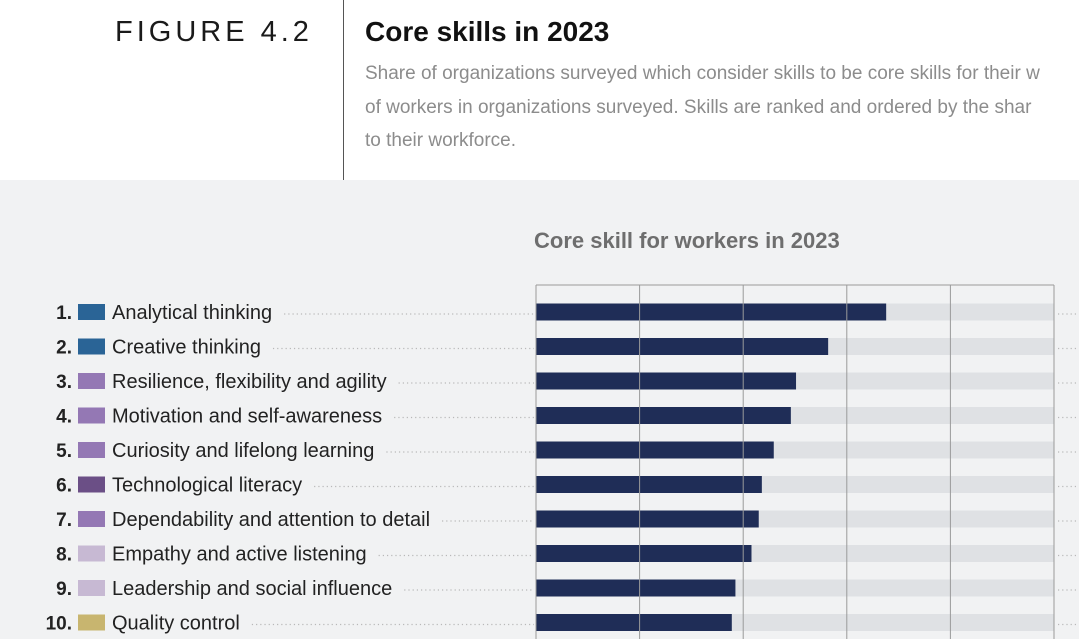 Image resolution: width=1079 pixels, height=639 pixels. Describe the element at coordinates (214, 32) in the screenshot. I see `figure-label: FIGURE 4.2` at that location.